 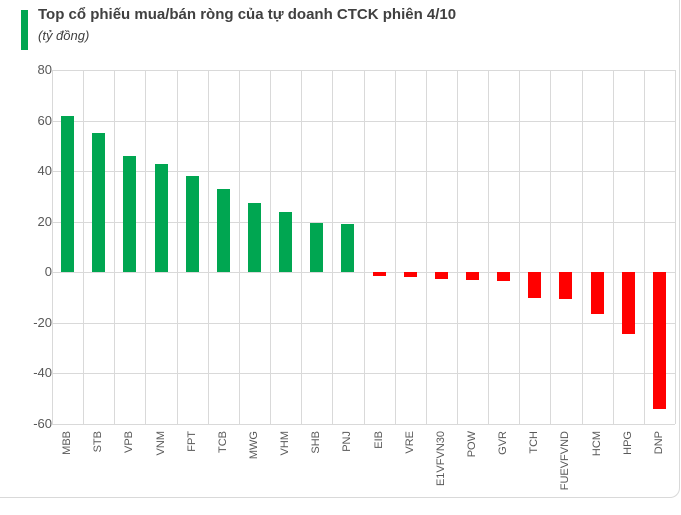 What do you see at coordinates (348, 248) in the screenshot?
I see `bar-PNJ` at bounding box center [348, 248].